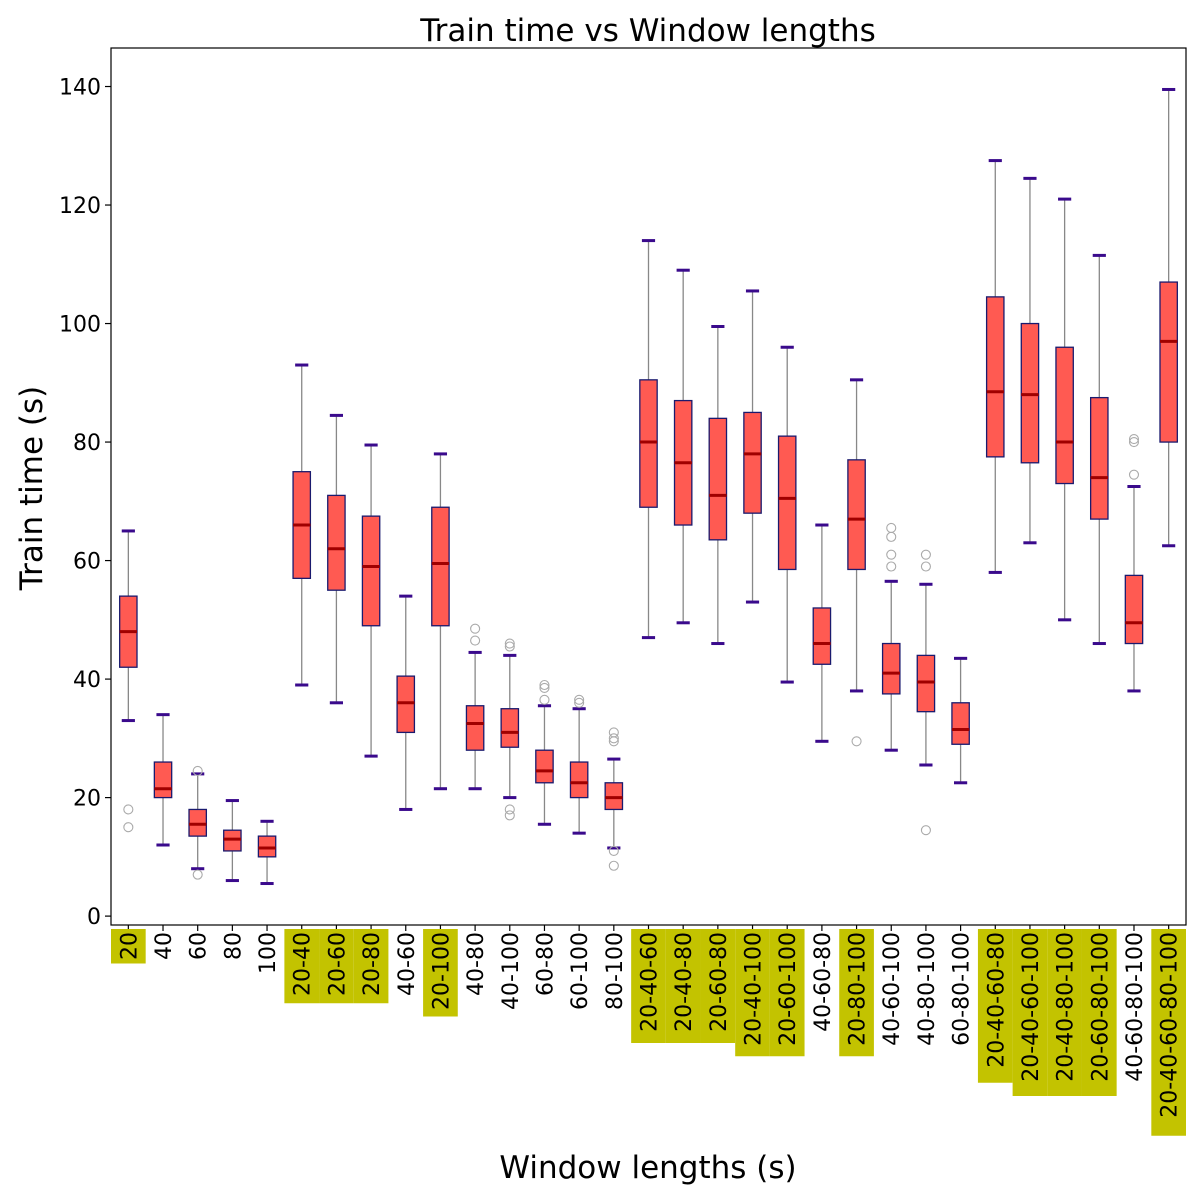 The height and width of the screenshot is (1200, 1200). What do you see at coordinates (233, 946) in the screenshot?
I see `x-tick-label: 80` at bounding box center [233, 946].